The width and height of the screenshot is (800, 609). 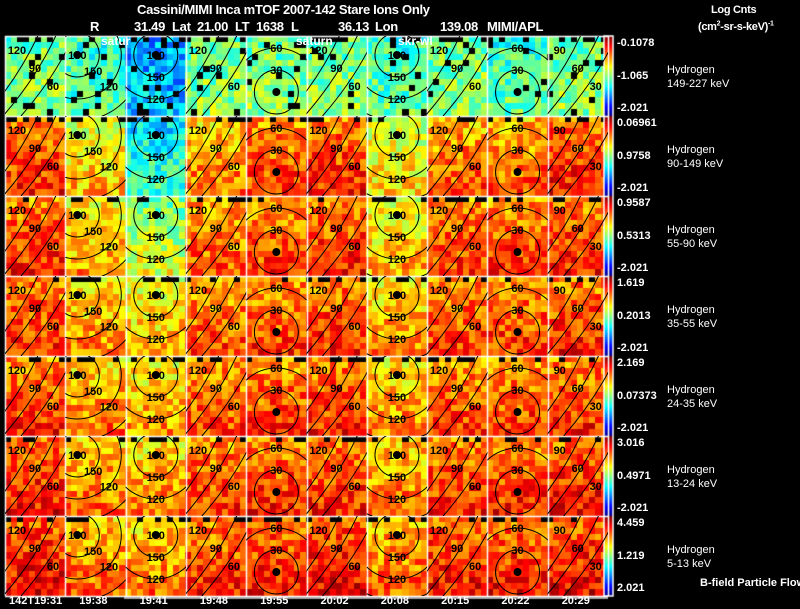 I want to click on units-text: -sr-s-keV), so click(x=744, y=27).